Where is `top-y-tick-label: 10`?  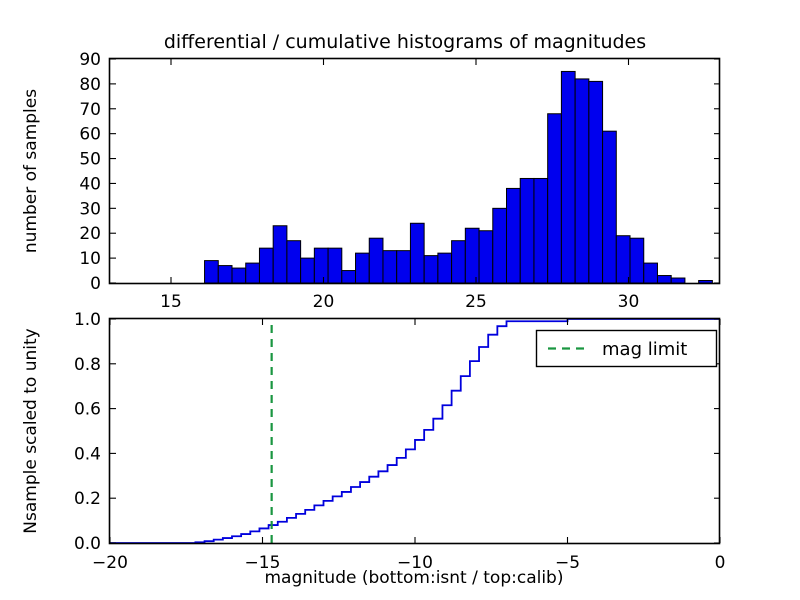
top-y-tick-label: 10 is located at coordinates (90, 259).